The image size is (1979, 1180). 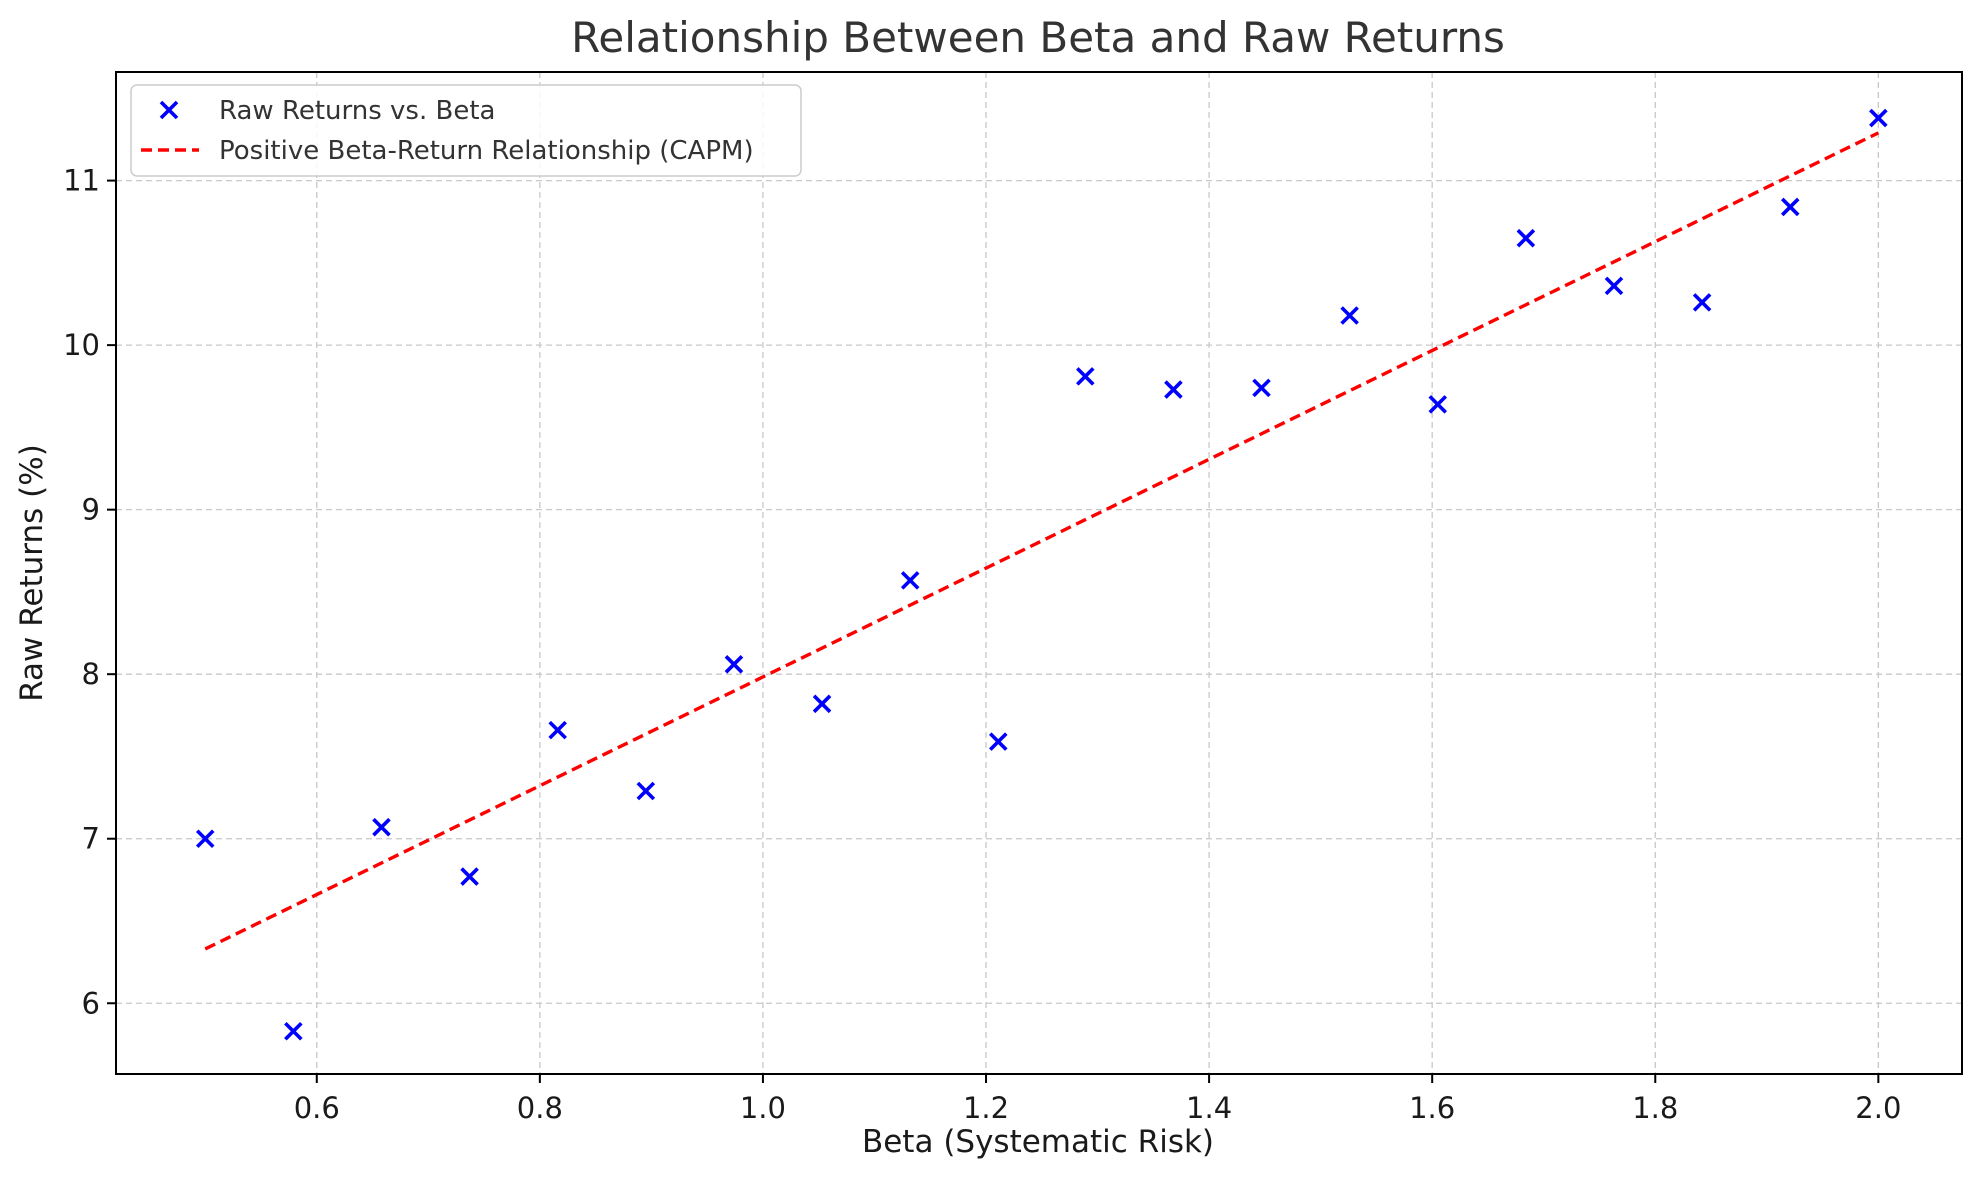 I want to click on y-tick-label: 11, so click(x=81, y=181).